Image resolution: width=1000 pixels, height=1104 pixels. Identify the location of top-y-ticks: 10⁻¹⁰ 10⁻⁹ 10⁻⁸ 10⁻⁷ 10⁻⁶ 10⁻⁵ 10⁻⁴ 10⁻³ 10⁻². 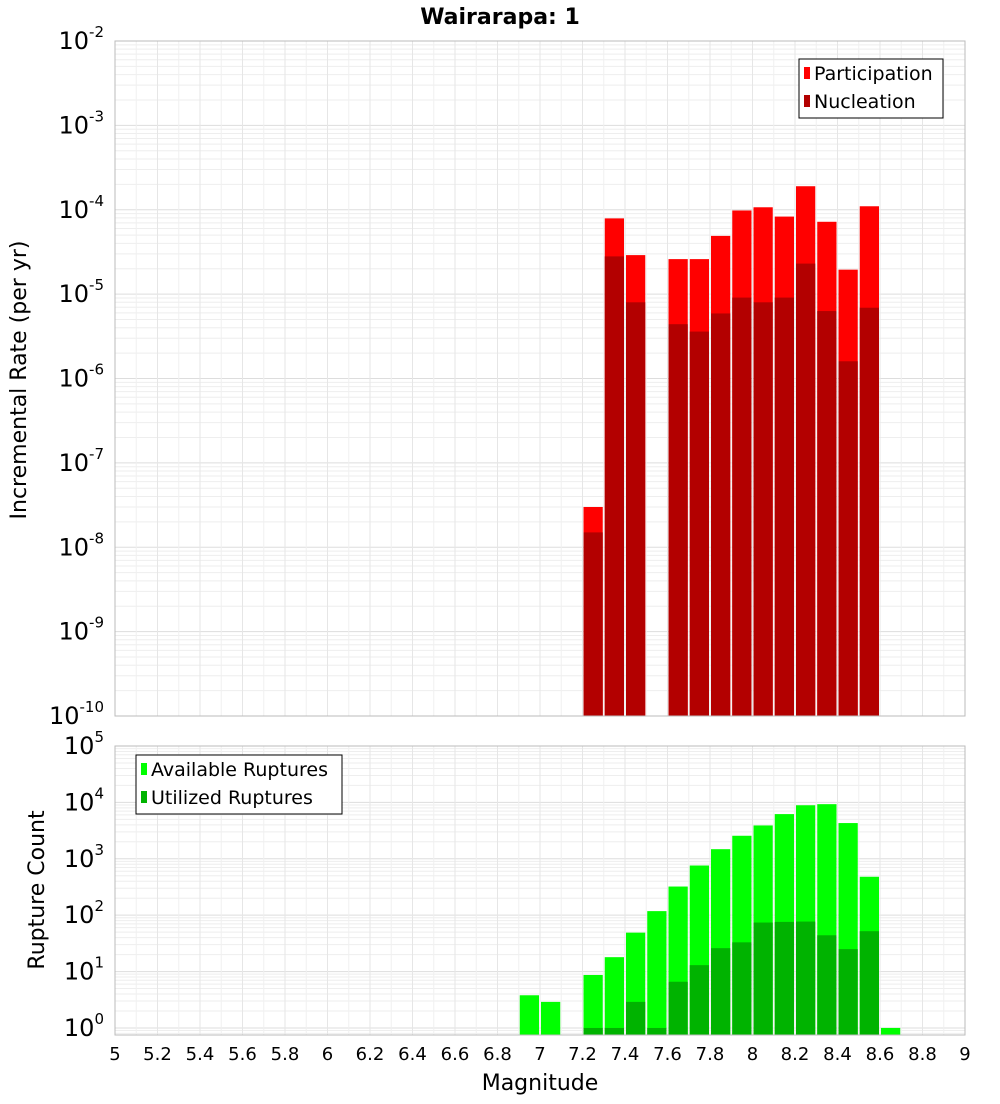
(76, 376).